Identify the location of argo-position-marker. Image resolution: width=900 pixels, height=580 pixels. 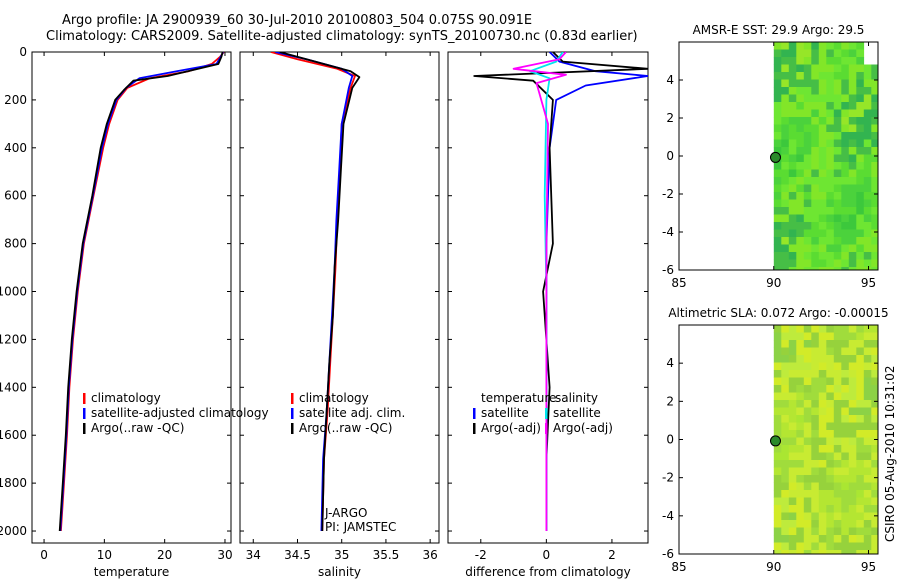
(775, 157).